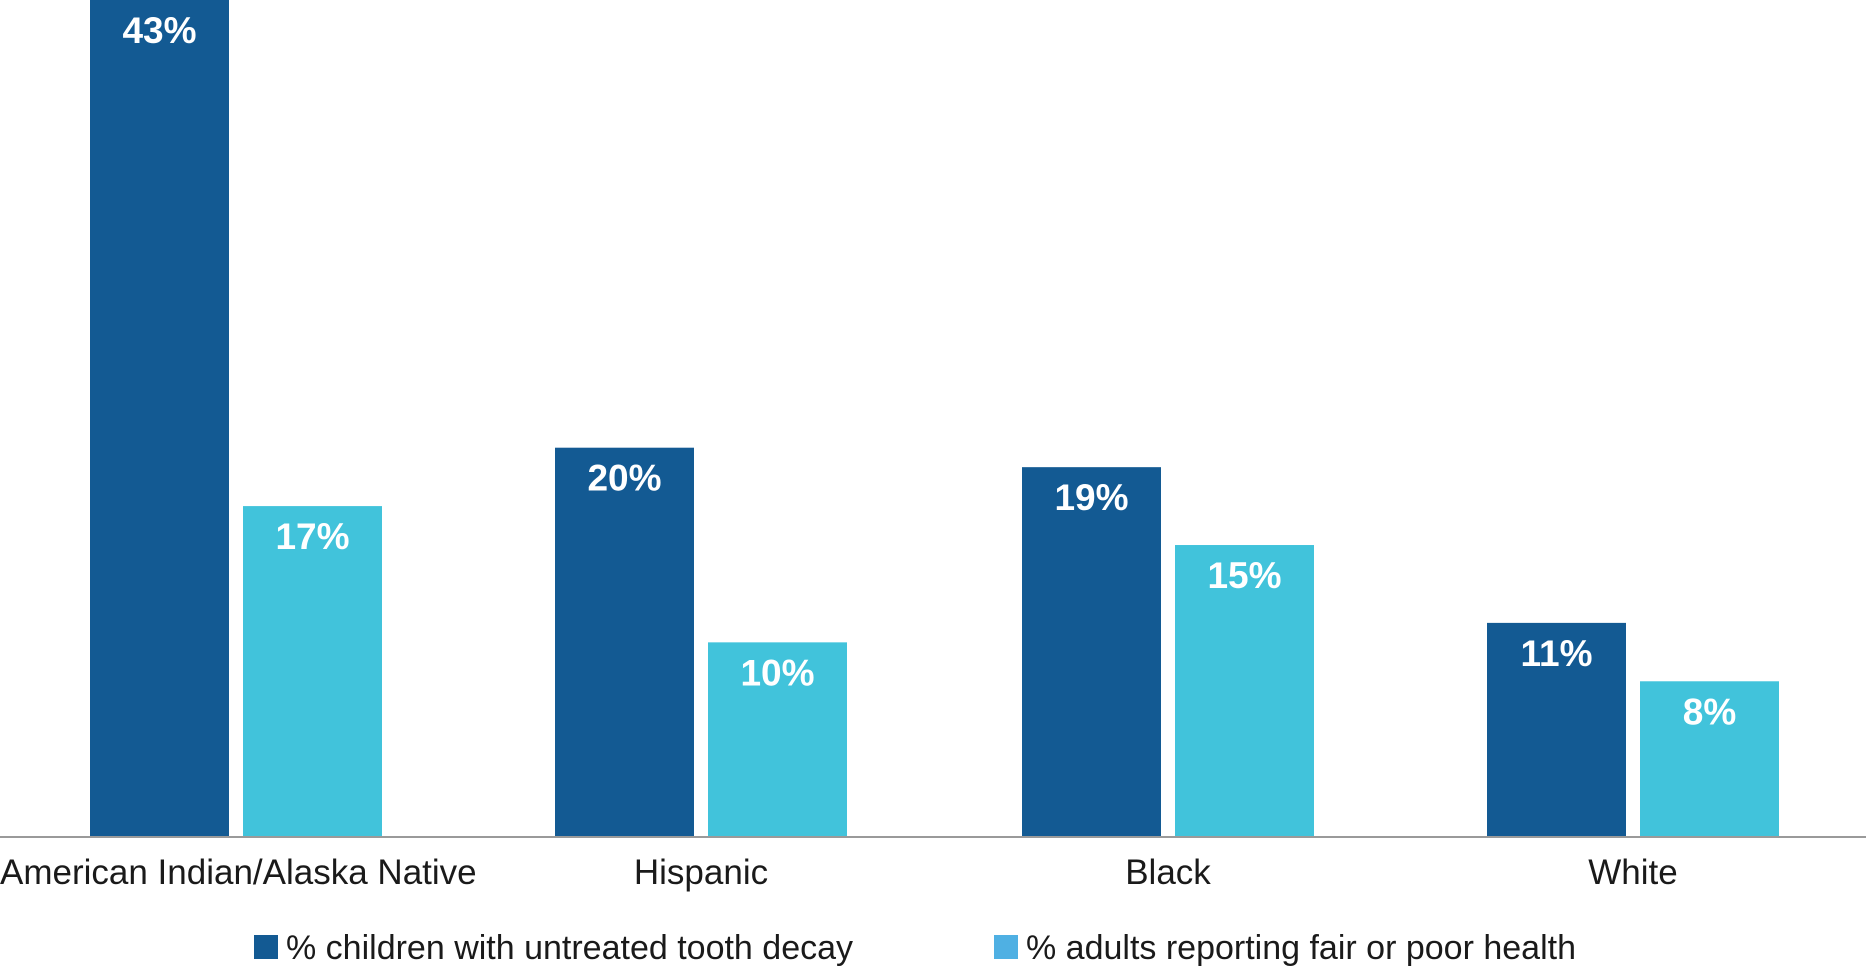  I want to click on bar-value-label: 8%, so click(1709, 711).